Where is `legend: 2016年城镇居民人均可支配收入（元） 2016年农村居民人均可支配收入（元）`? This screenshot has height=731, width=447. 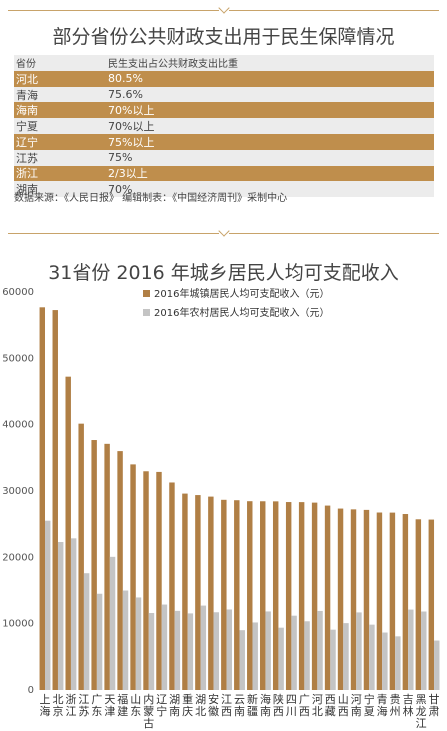
legend: 2016年城镇居民人均可支配收入（元） 2016年农村居民人均可支配收入（元） is located at coordinates (236, 303).